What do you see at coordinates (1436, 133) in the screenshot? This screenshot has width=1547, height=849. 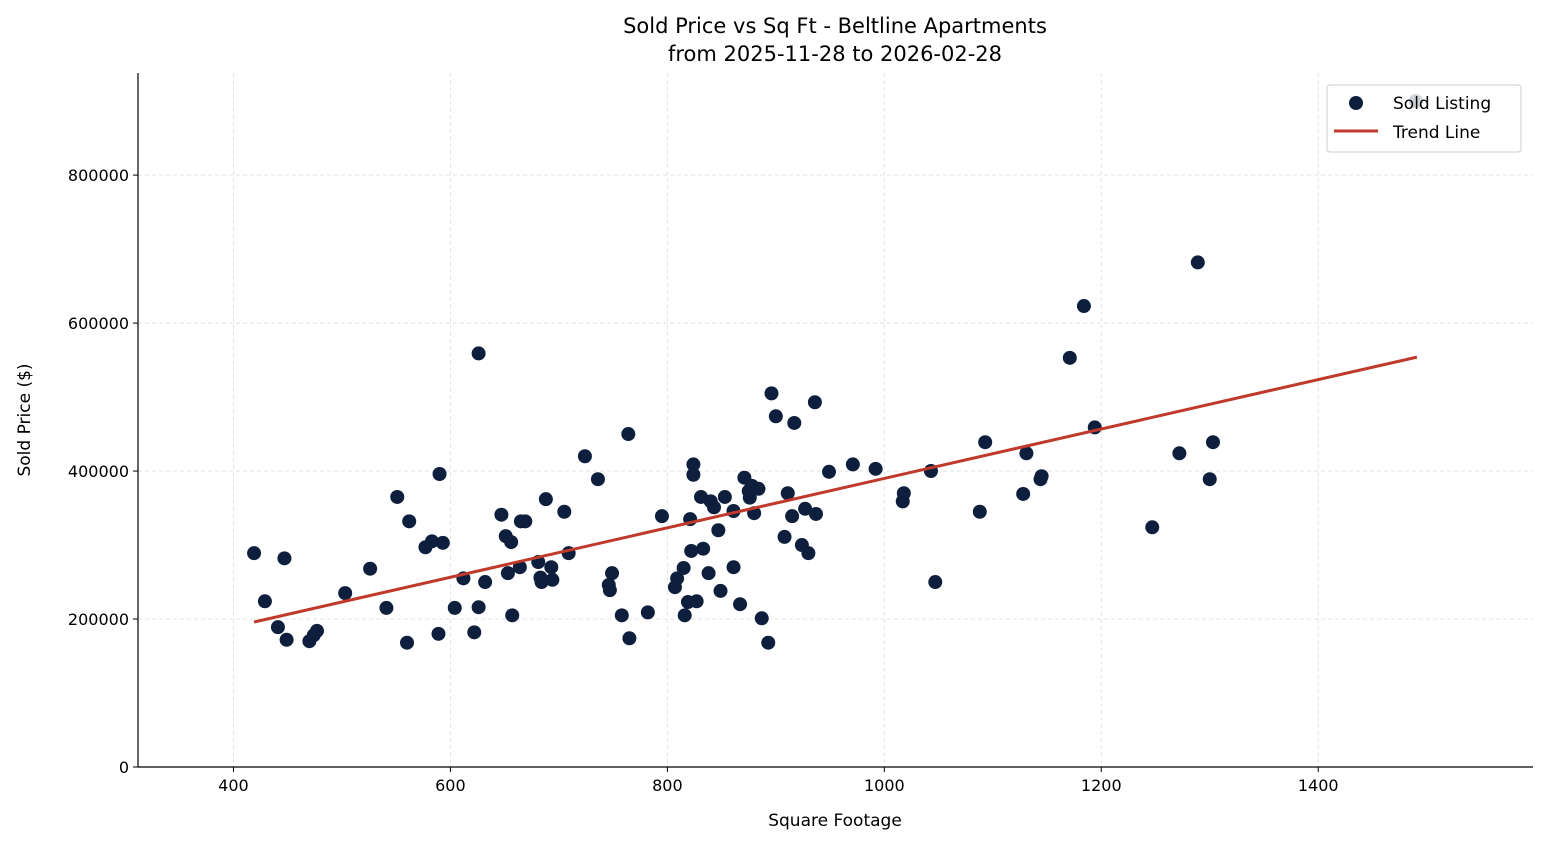 I see `legend-label-trend-line: Trend Line` at bounding box center [1436, 133].